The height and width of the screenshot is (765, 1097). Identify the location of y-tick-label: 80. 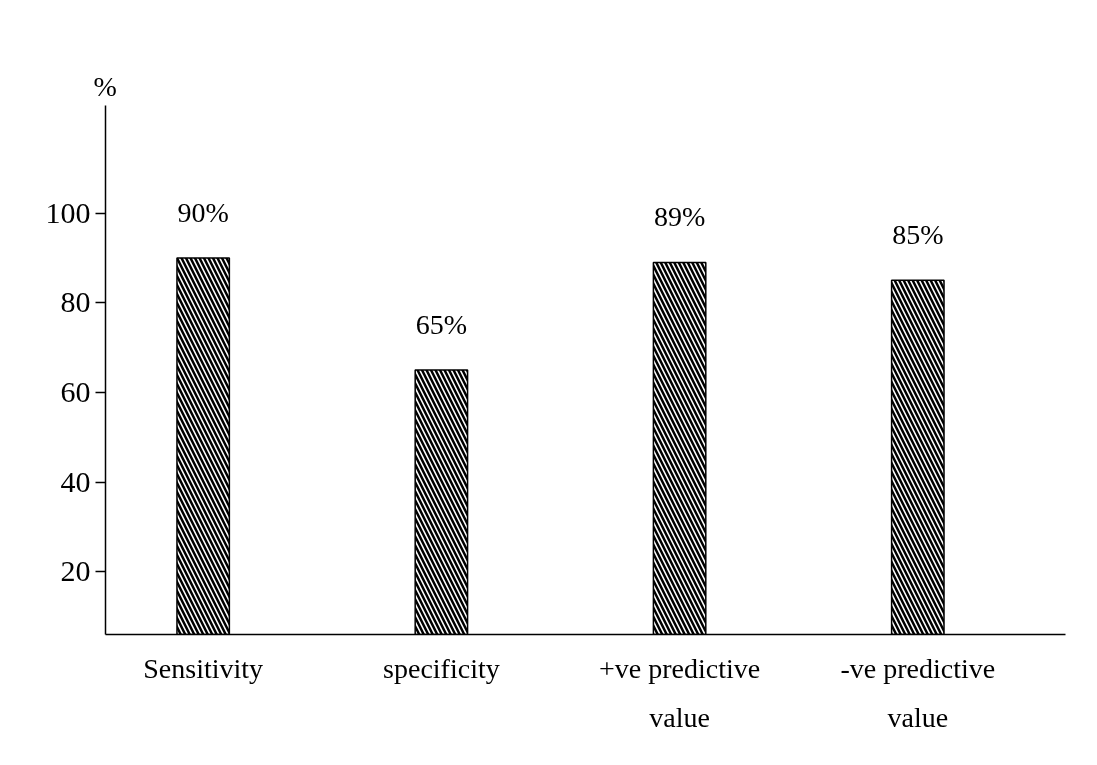
(75, 302).